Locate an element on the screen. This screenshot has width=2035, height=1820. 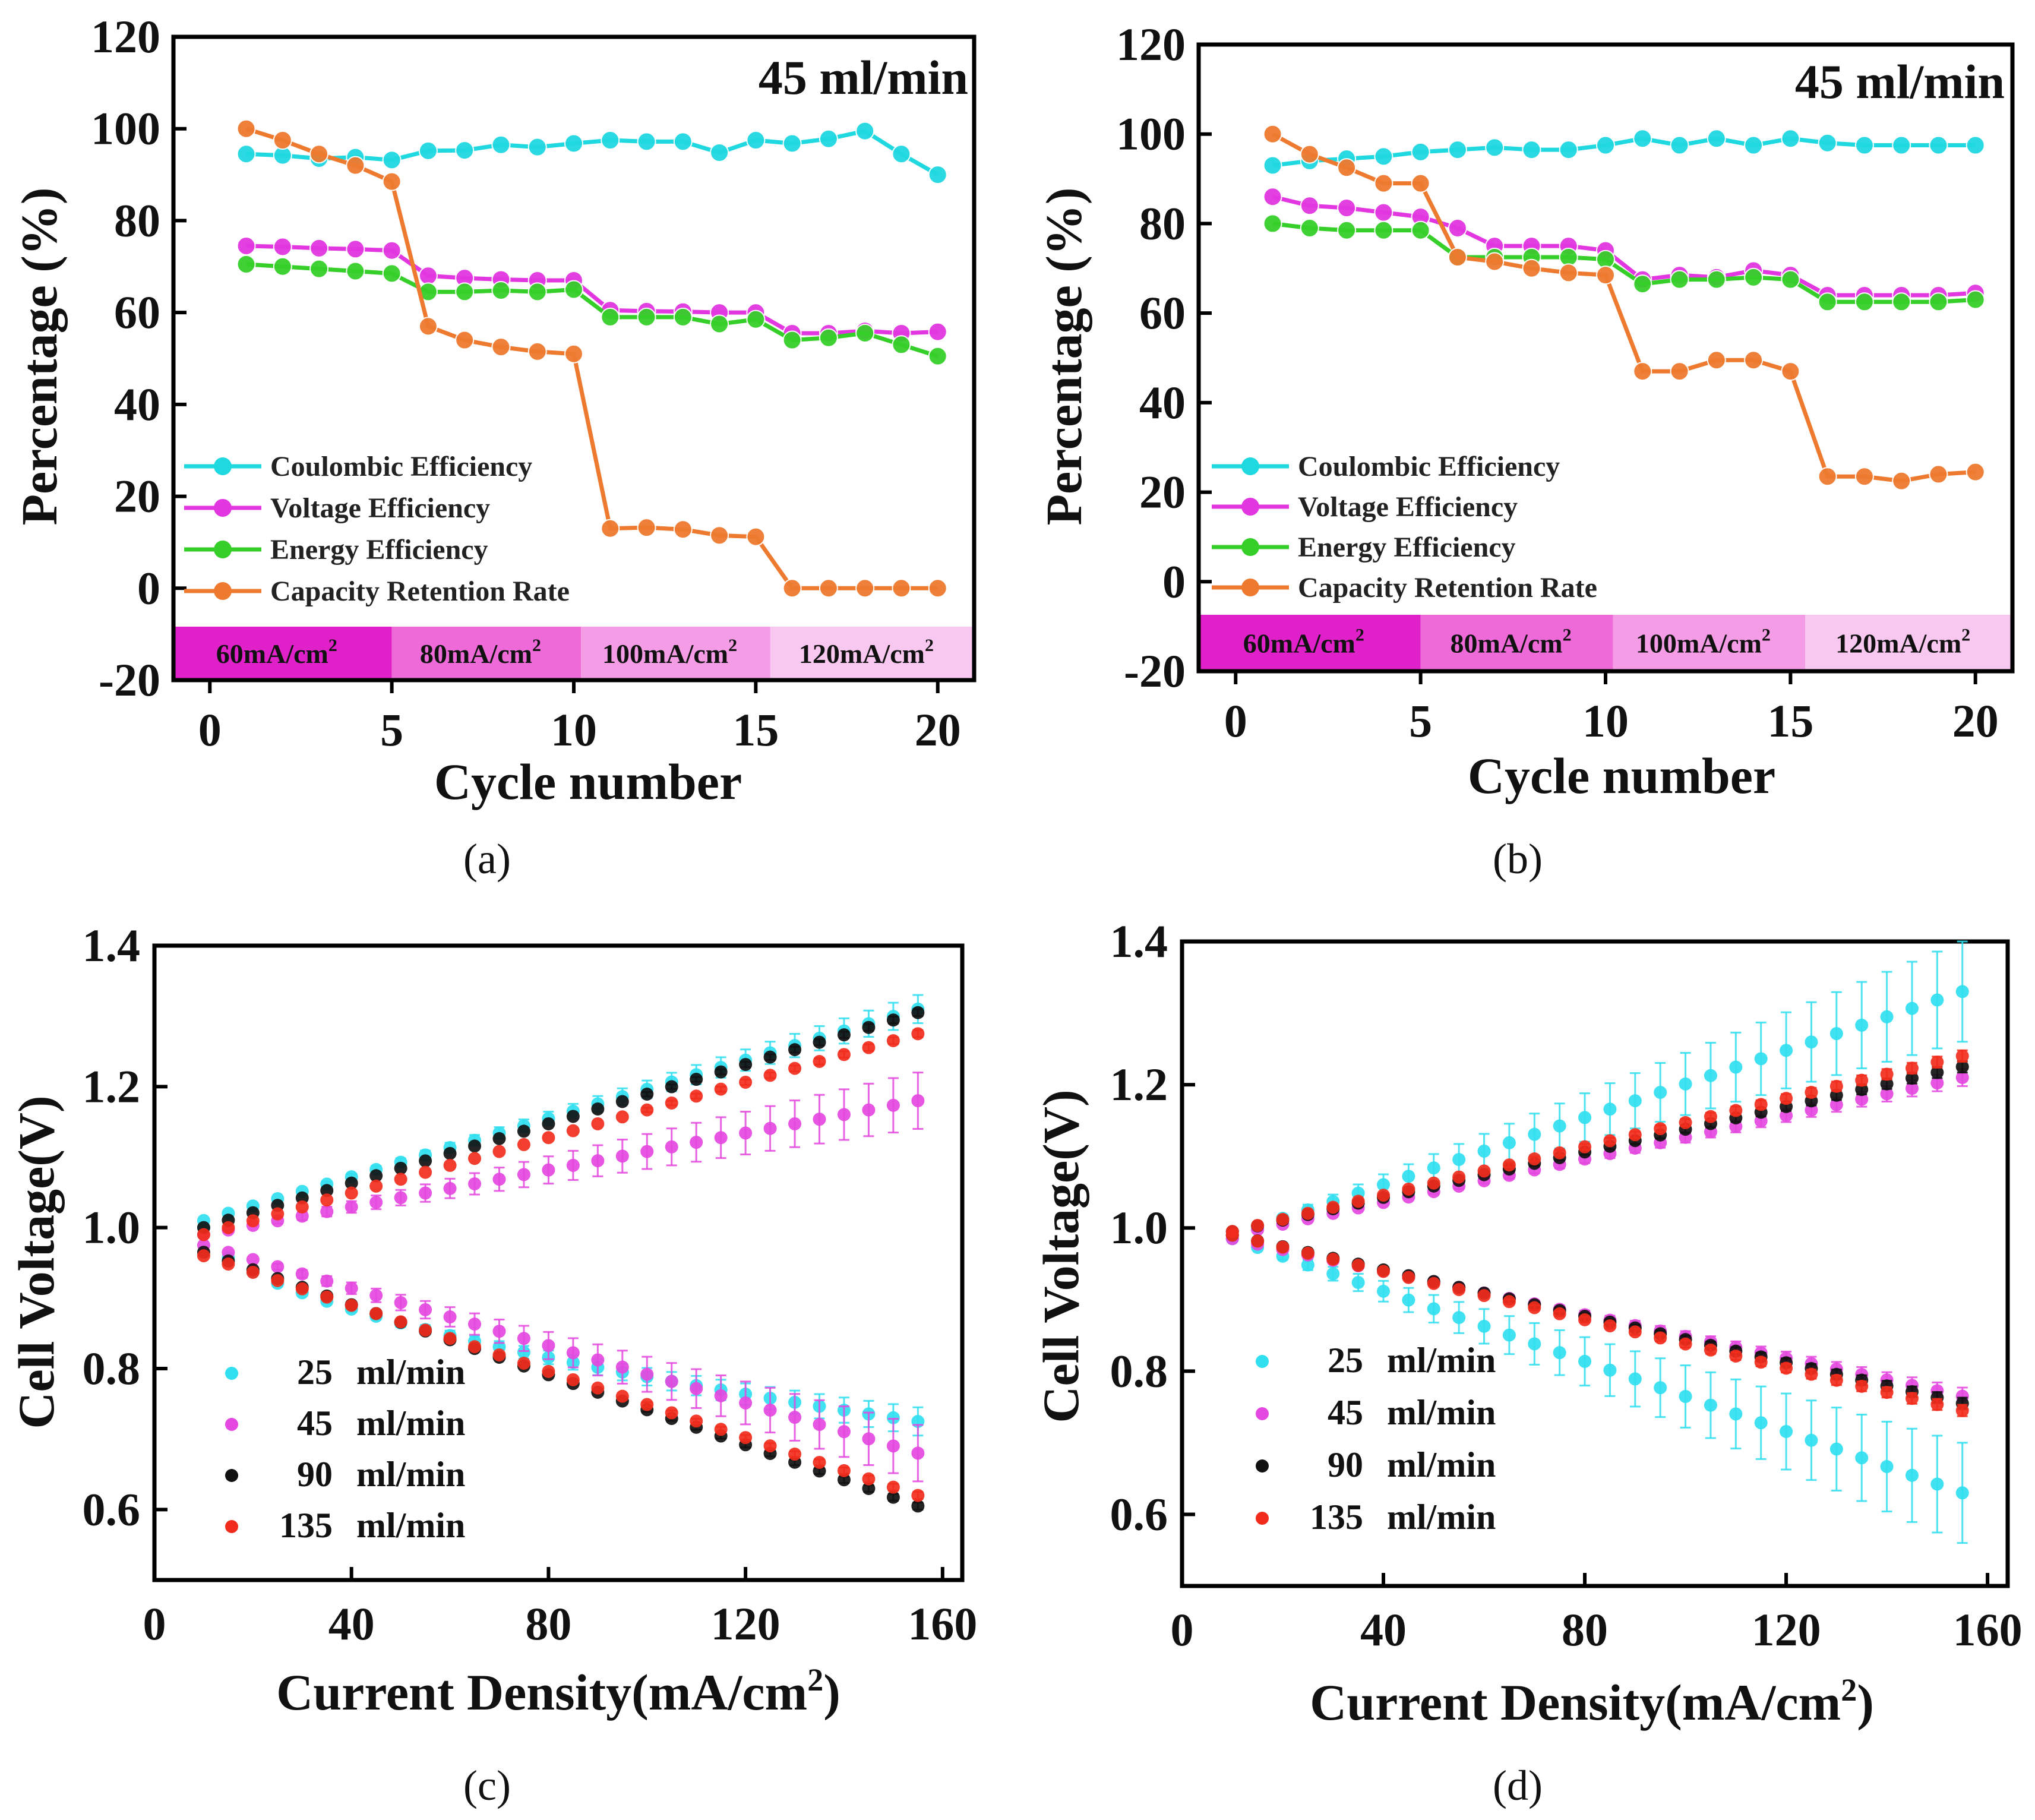
panel-c-legend-value-135: 135 is located at coordinates (306, 1526).